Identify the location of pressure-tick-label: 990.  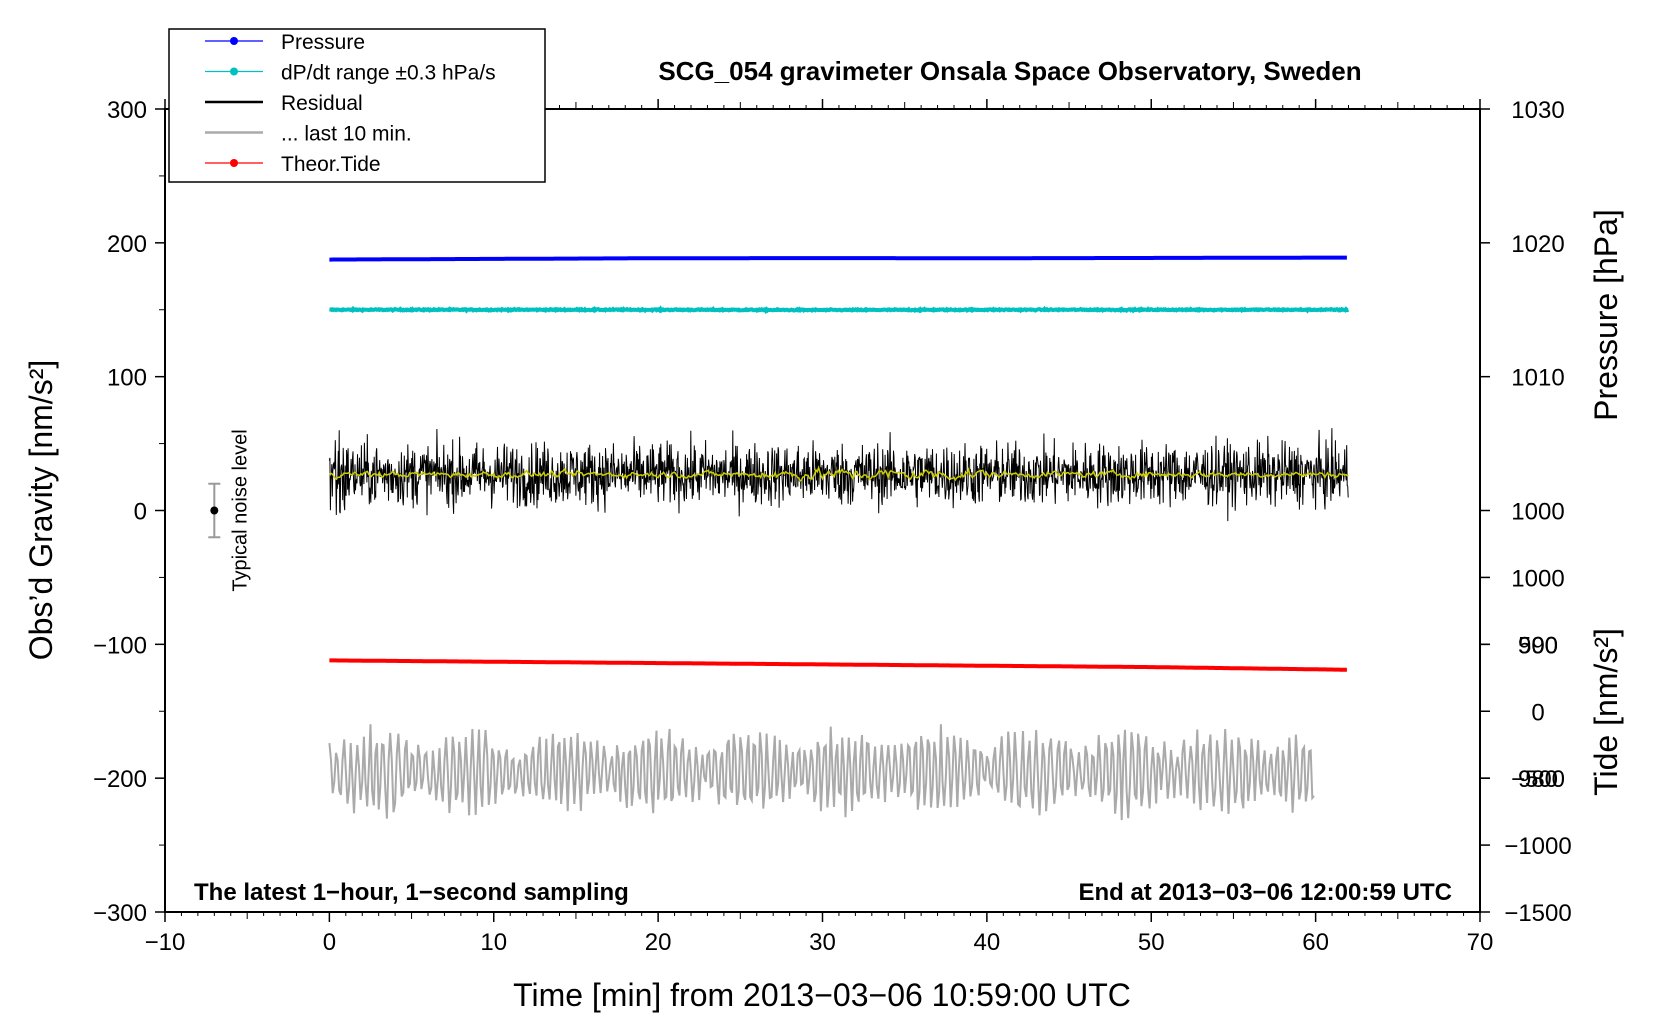
(1538, 645).